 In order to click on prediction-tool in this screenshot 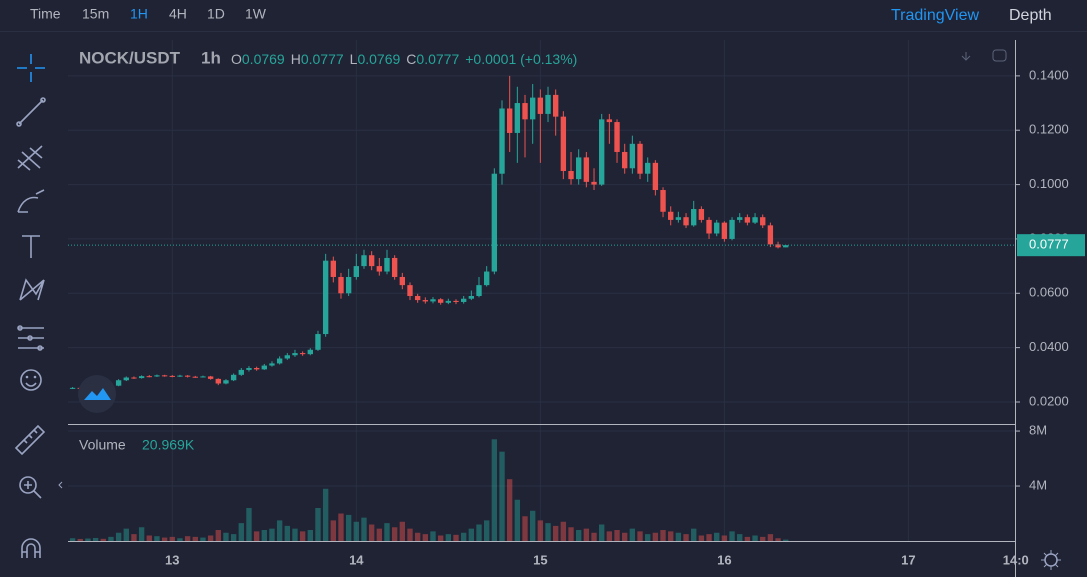, I will do `click(30, 338)`.